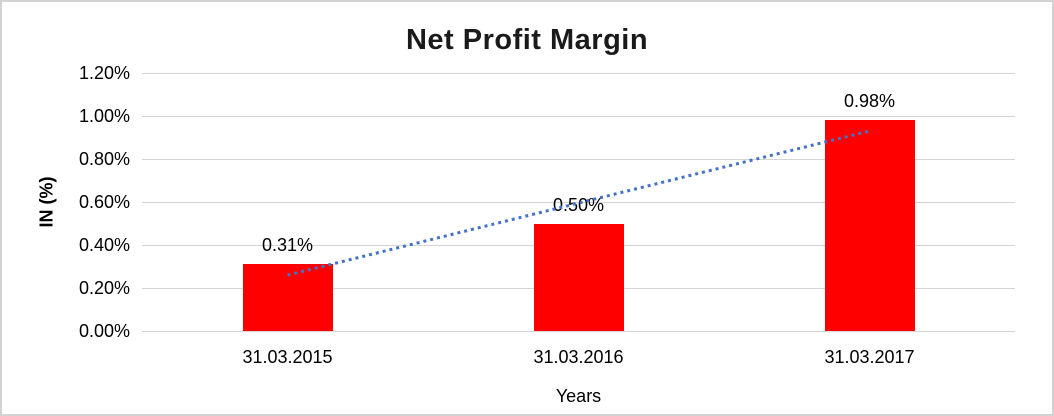  I want to click on x-axis-title: Years, so click(578, 396).